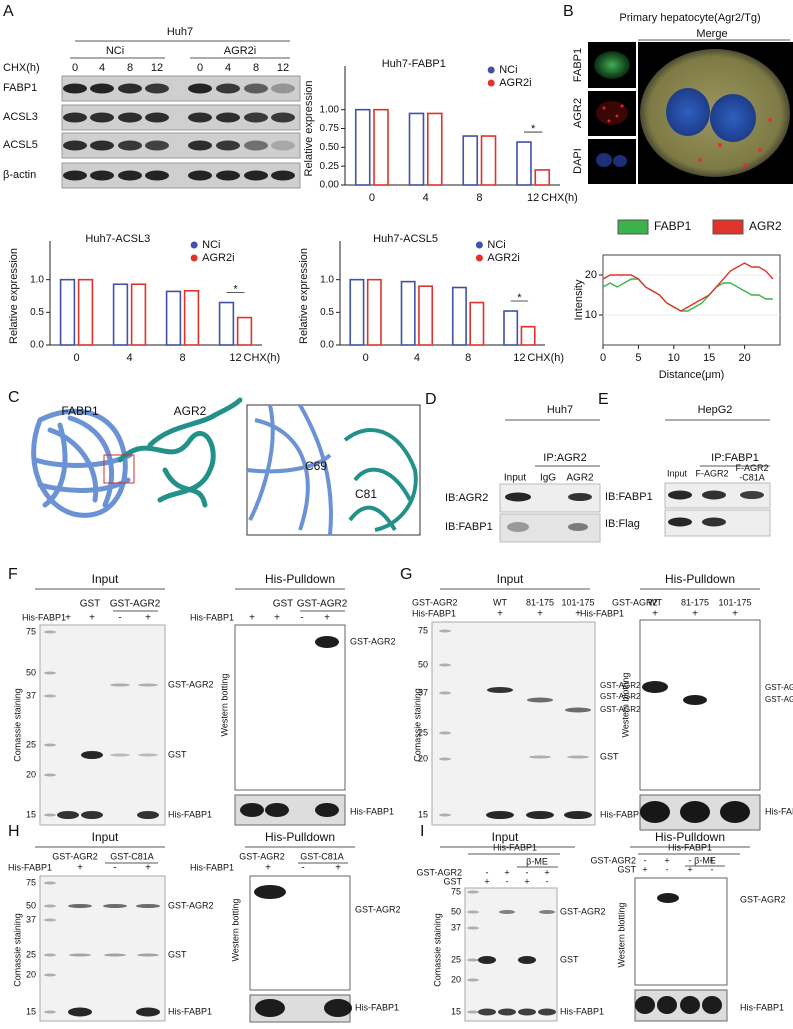 The width and height of the screenshot is (793, 1029). I want to click on significance: *, so click(519, 298).